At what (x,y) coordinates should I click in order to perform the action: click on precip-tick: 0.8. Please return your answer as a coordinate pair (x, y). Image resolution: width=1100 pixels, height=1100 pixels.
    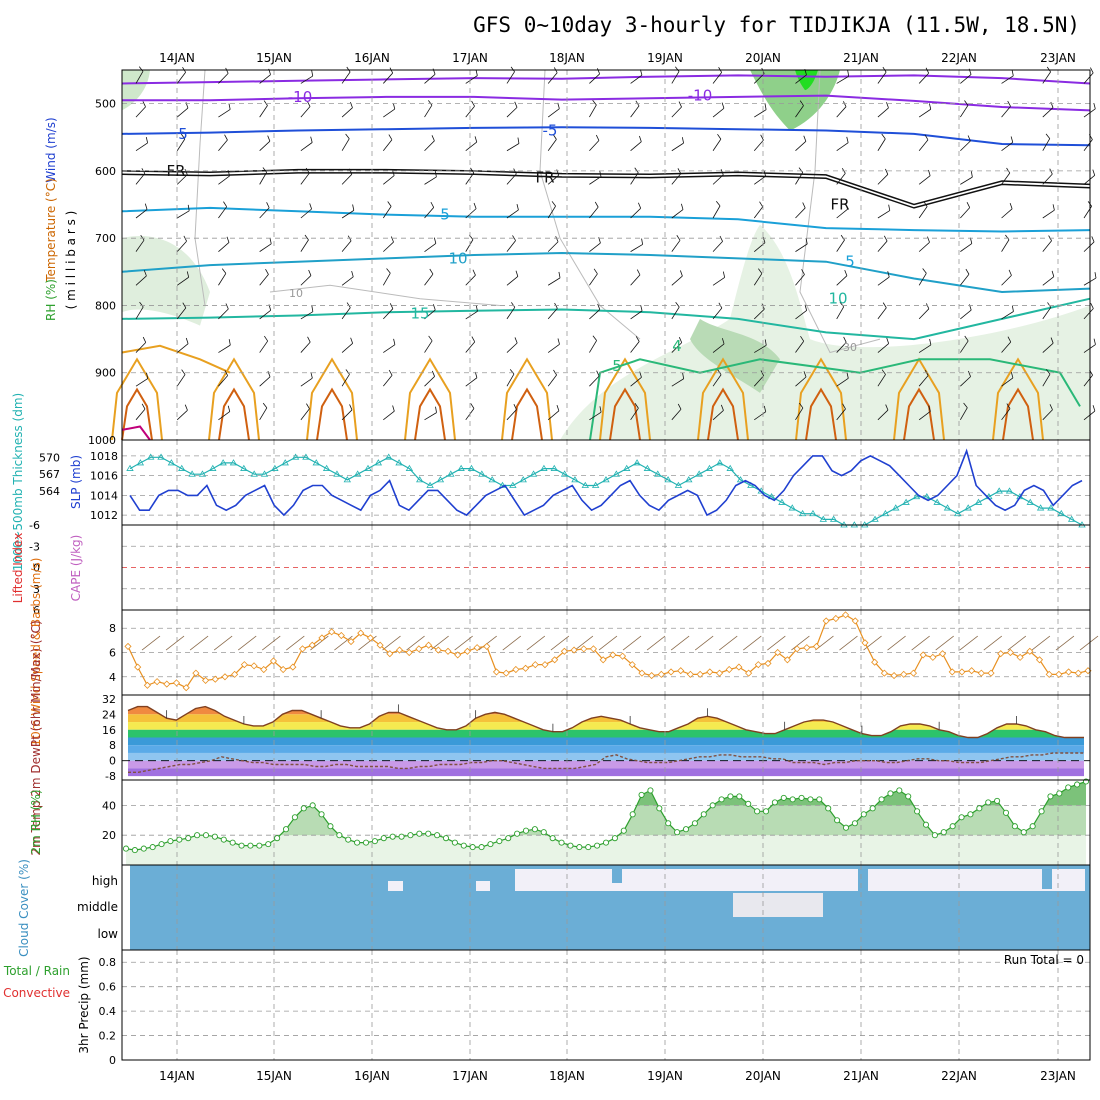
    Looking at the image, I should click on (108, 962).